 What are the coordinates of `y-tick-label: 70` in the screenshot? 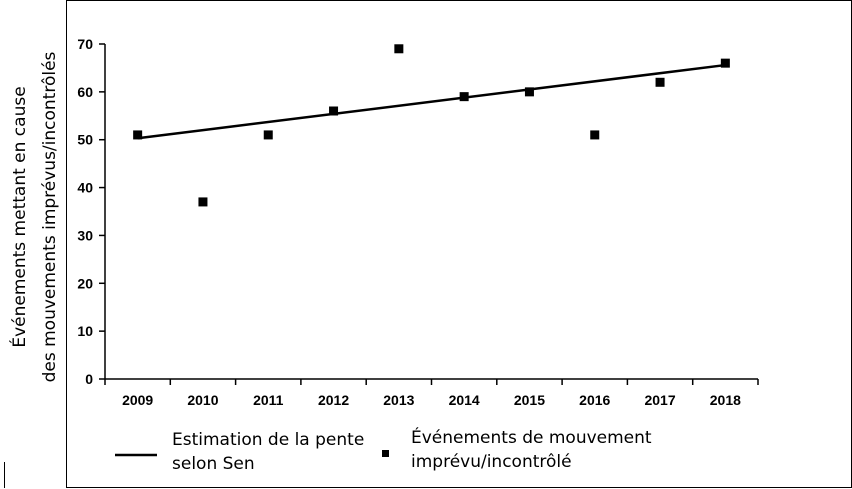 It's located at (85, 44).